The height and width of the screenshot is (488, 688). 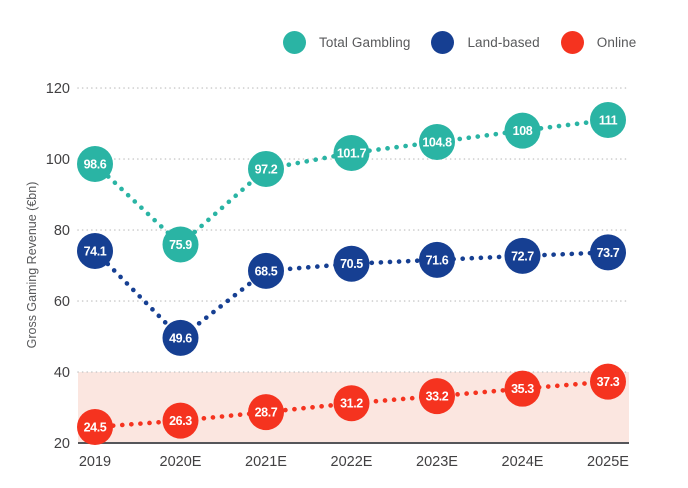 I want to click on data-point-label: 68.5, so click(x=266, y=271).